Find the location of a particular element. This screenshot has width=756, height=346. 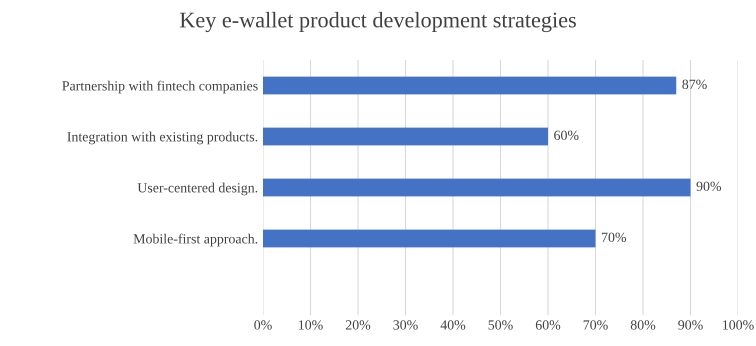

data-label: 90% is located at coordinates (709, 187).